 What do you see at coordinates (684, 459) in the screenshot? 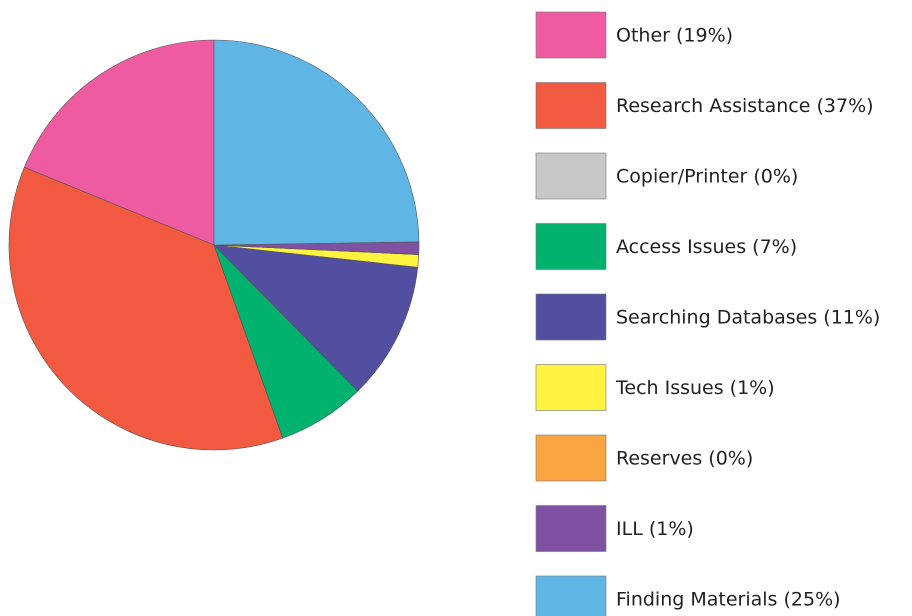
I see `legend-label: Reserves (0%)` at bounding box center [684, 459].